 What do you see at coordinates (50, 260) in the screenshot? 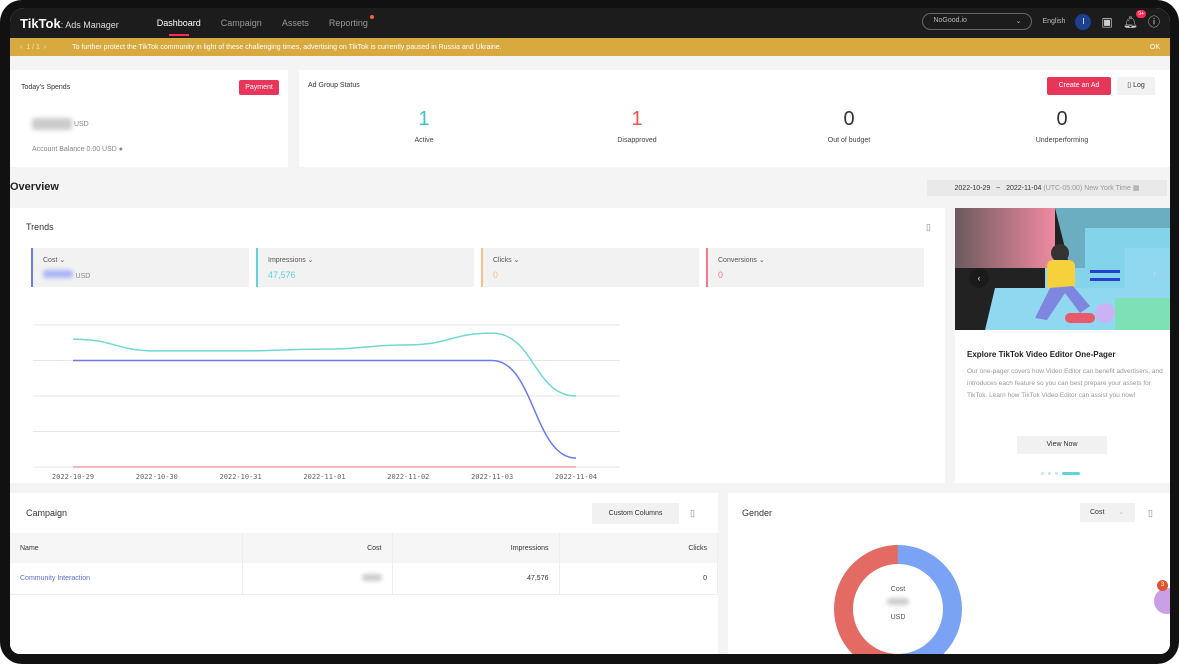
I see `metric-label: Cost` at bounding box center [50, 260].